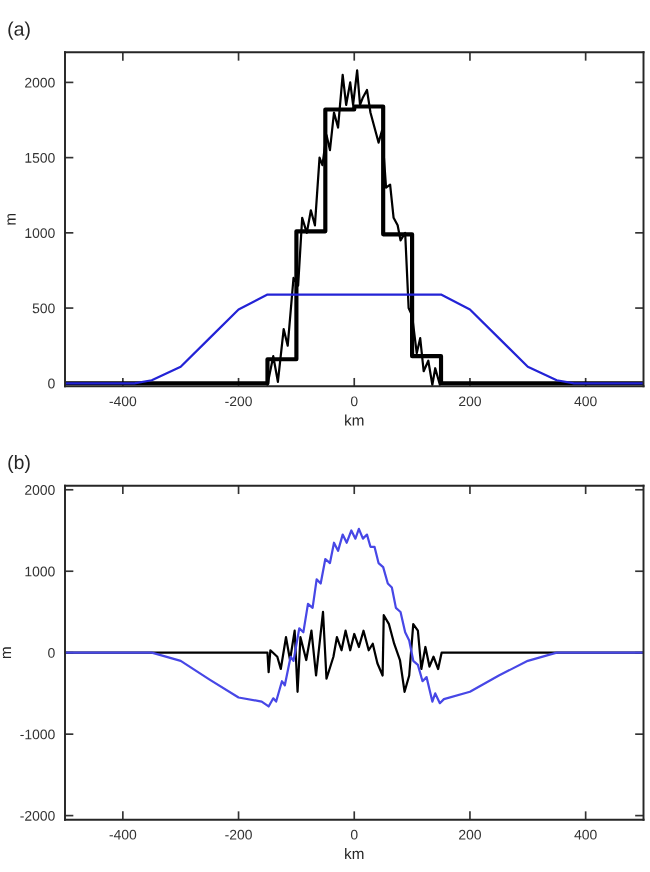  Describe the element at coordinates (19, 30) in the screenshot. I see `chart-title: (a)` at that location.